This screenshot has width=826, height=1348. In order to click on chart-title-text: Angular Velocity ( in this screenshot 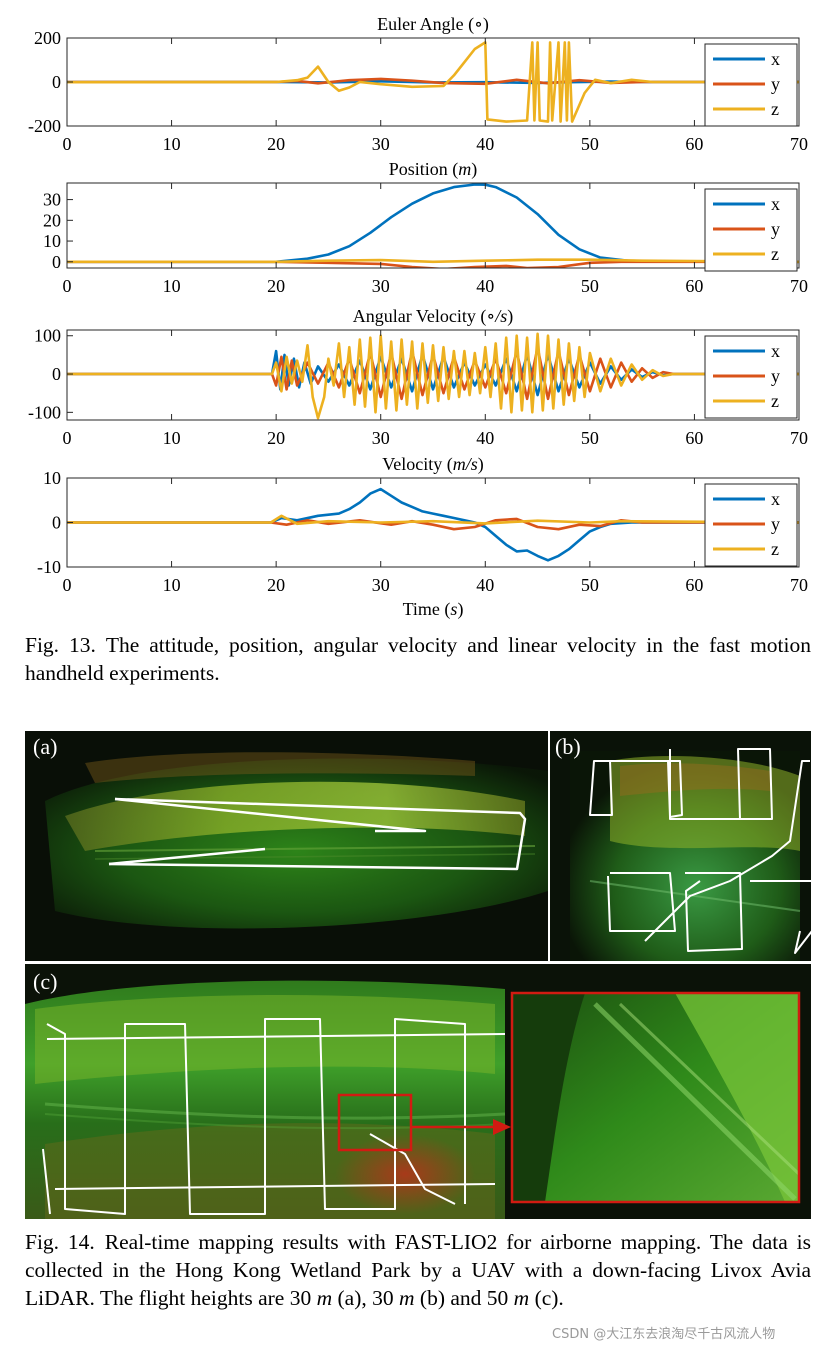, I will do `click(420, 316)`.